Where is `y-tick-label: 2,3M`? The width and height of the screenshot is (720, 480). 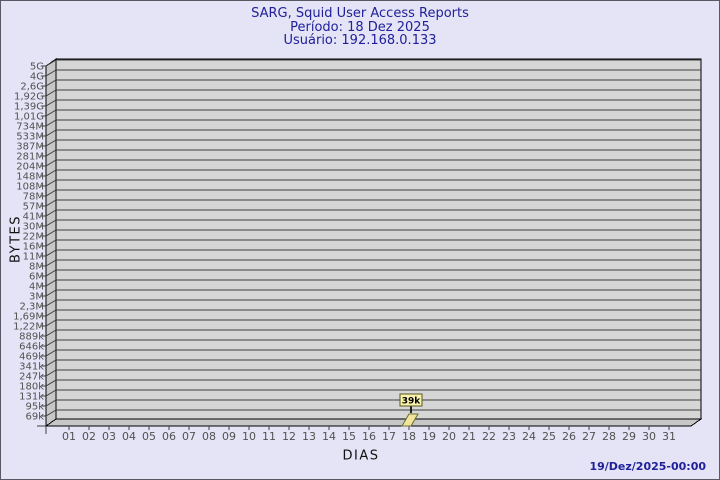 y-tick-label: 2,3M is located at coordinates (31, 307).